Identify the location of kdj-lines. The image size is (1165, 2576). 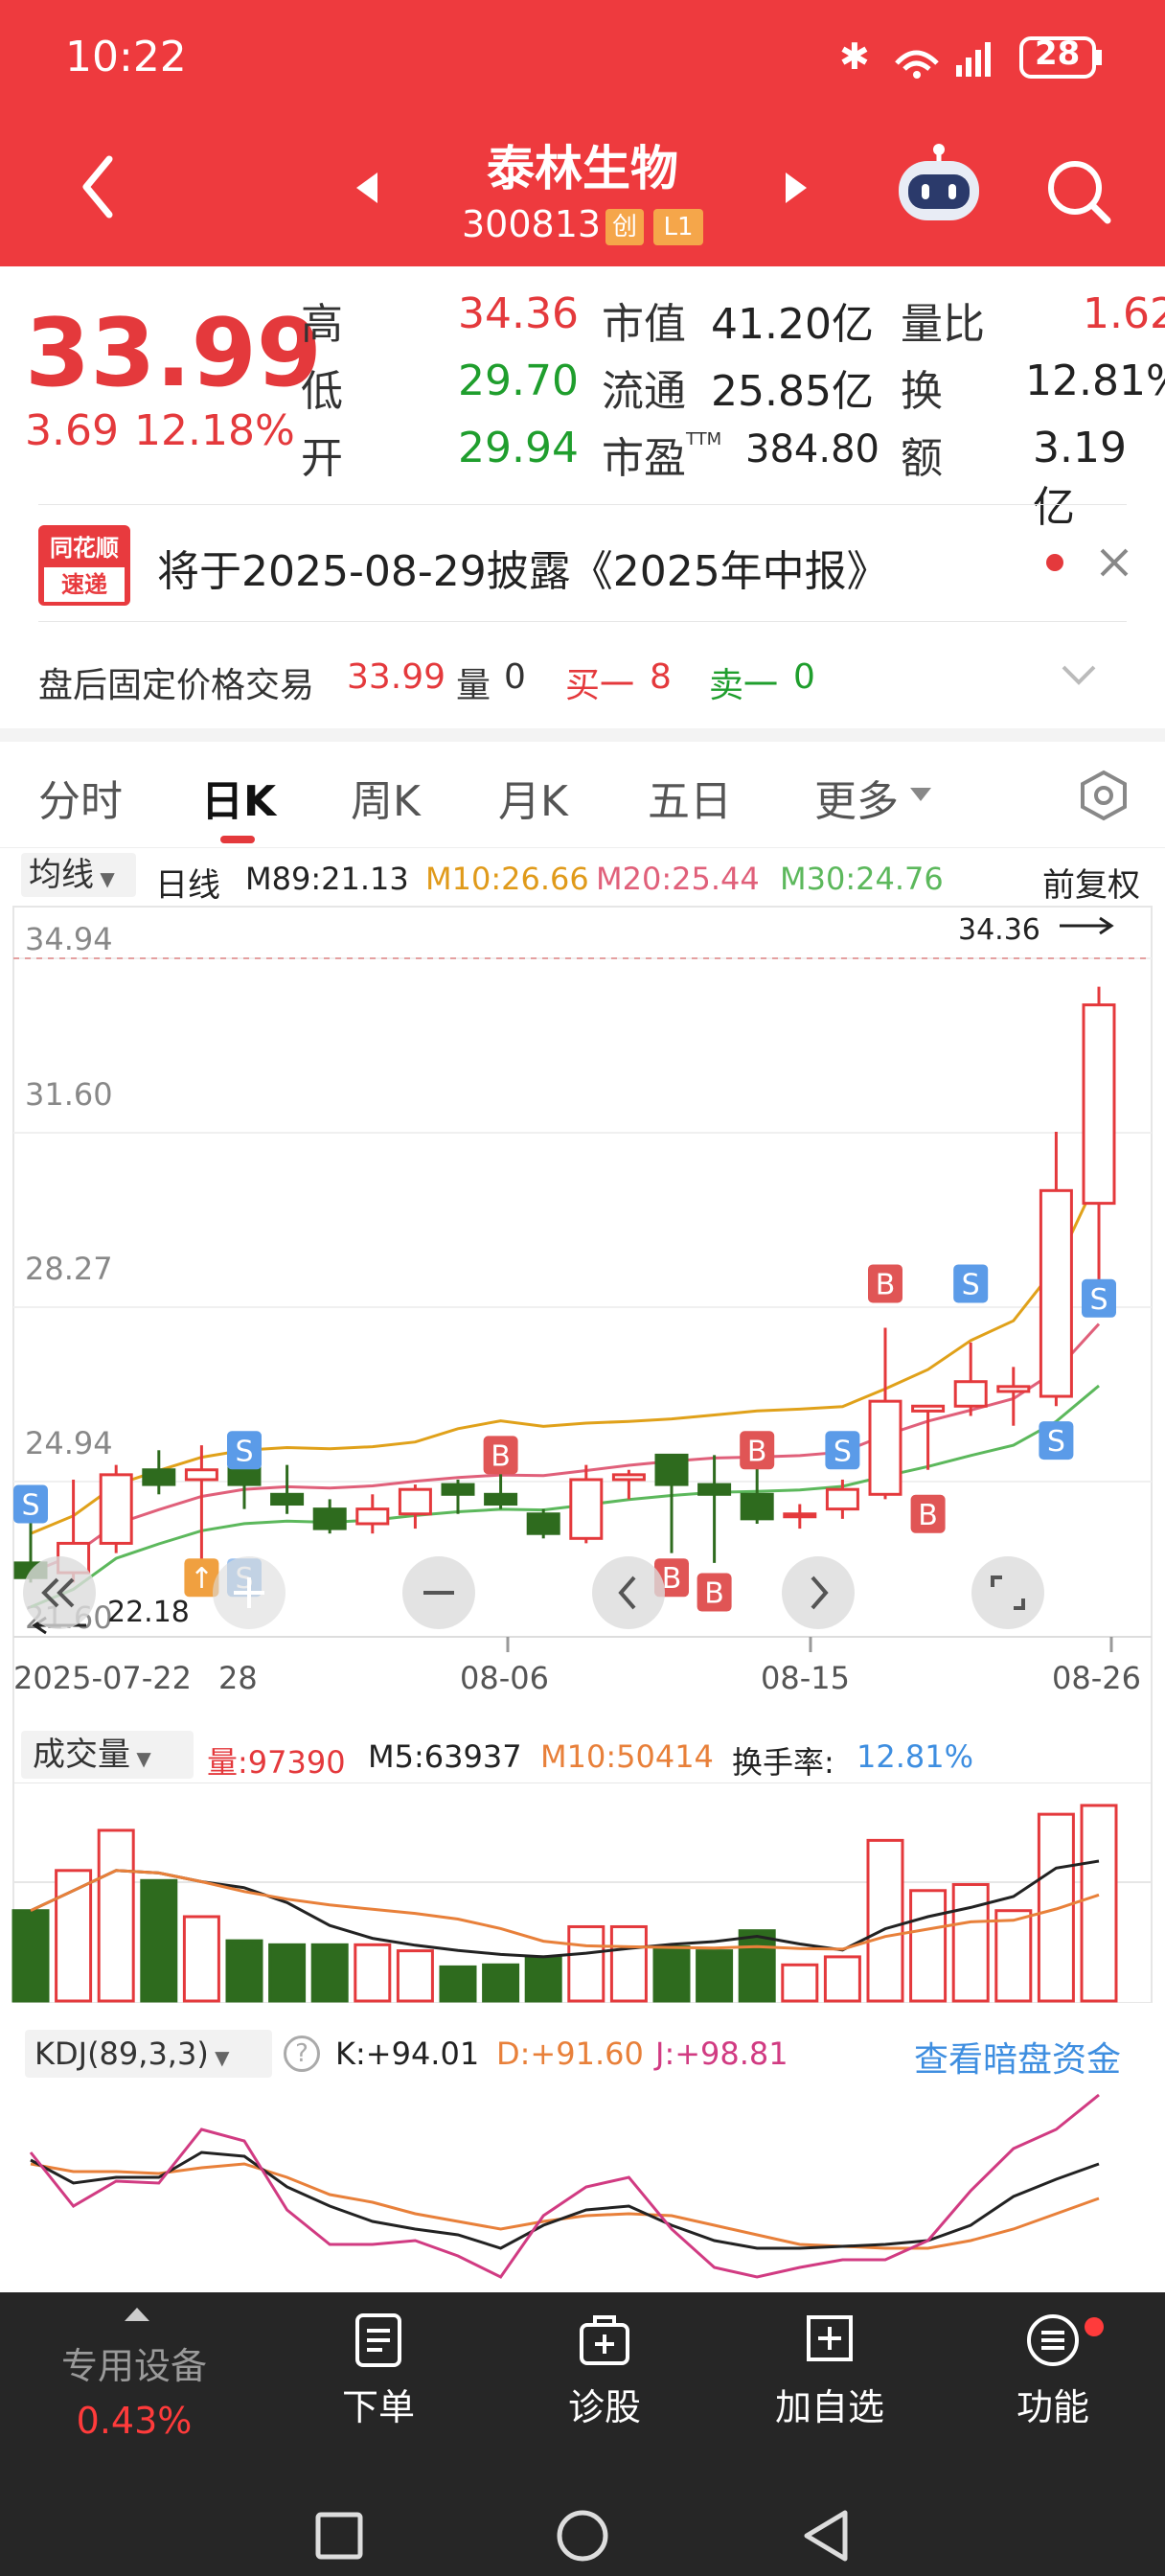
(564, 2186).